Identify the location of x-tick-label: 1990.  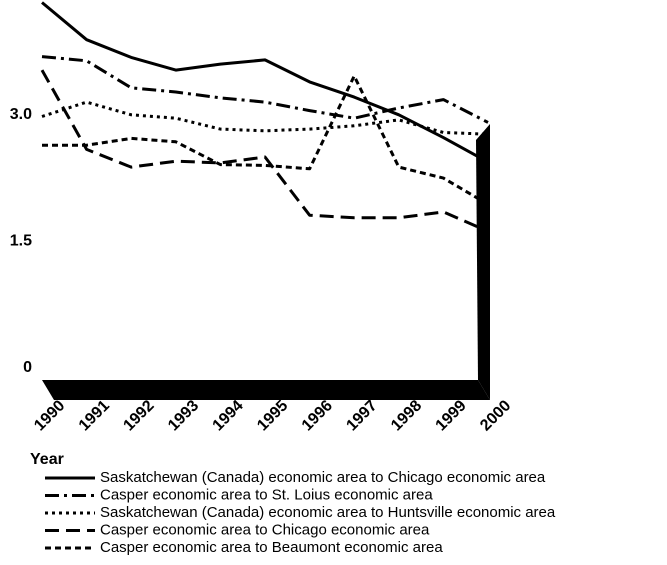
(49, 415).